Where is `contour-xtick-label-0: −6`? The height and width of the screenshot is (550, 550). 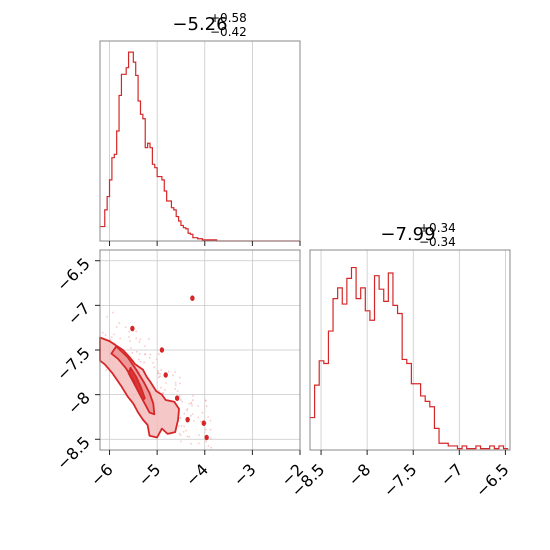
contour-xtick-label-0: −6 is located at coordinates (102, 475).